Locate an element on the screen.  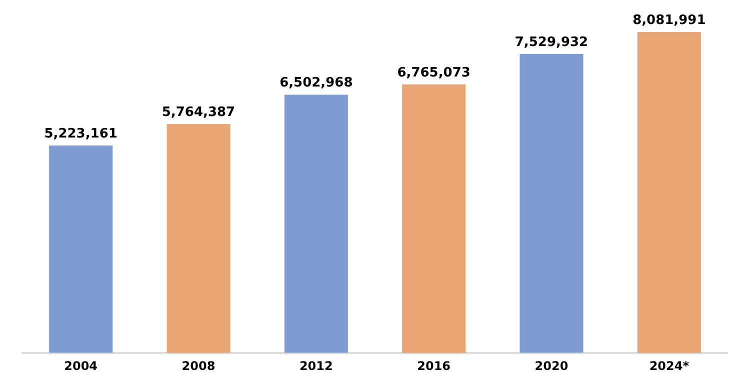
data-label: 6,765,073 is located at coordinates (433, 72).